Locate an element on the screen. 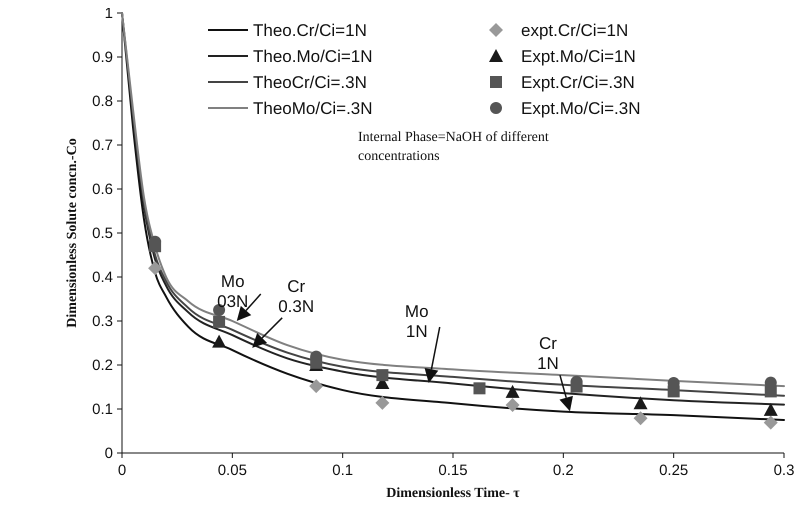 This screenshot has height=514, width=804. legend-label: Expt.Cr/Ci=.3N is located at coordinates (578, 82).